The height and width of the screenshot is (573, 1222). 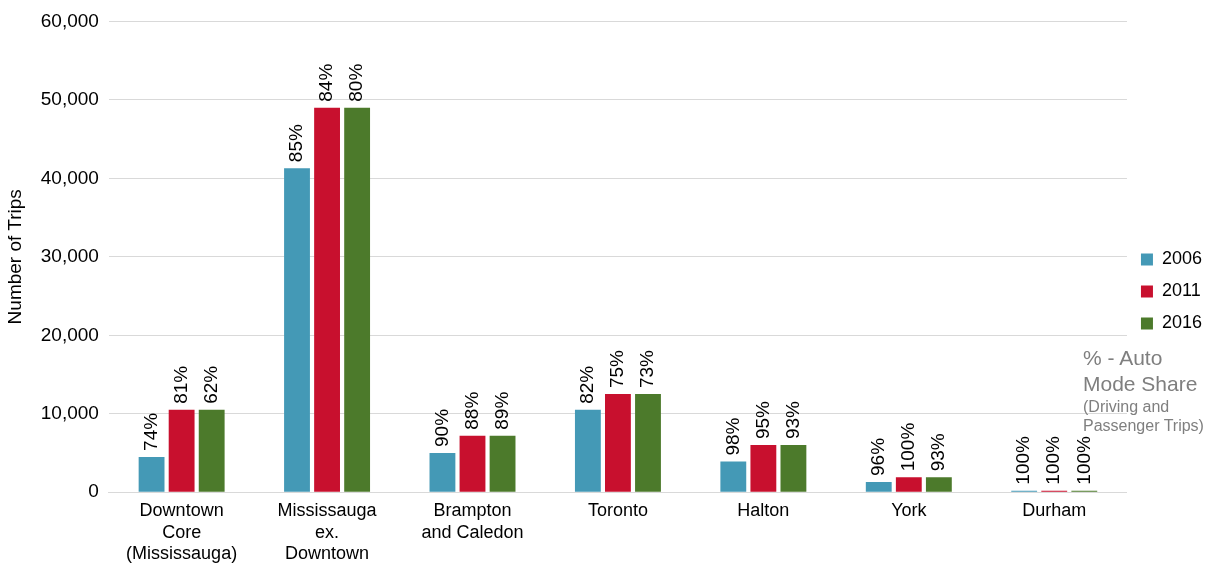 What do you see at coordinates (501, 410) in the screenshot?
I see `annotation: 89%` at bounding box center [501, 410].